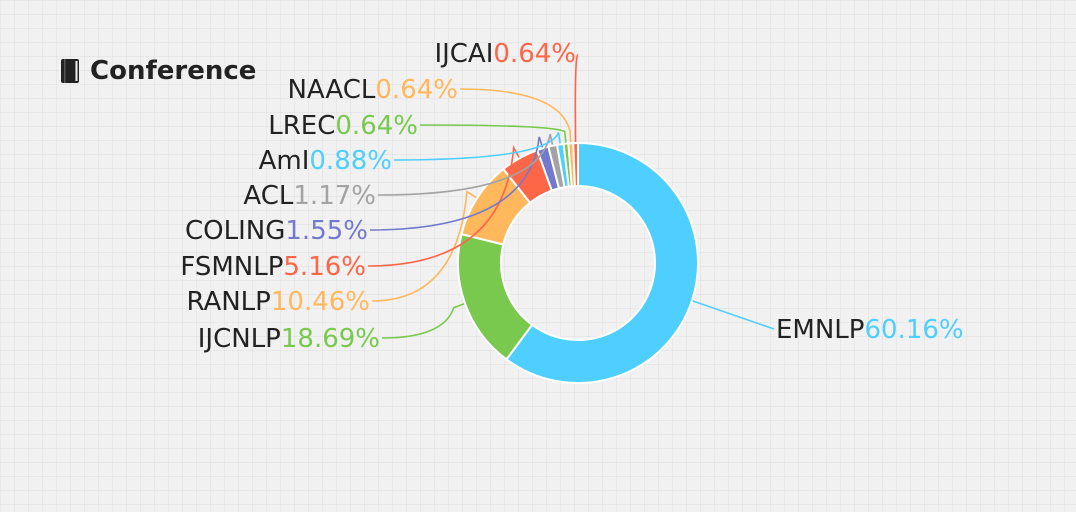  What do you see at coordinates (463, 54) in the screenshot?
I see `slice-label-name: IJCAI` at bounding box center [463, 54].